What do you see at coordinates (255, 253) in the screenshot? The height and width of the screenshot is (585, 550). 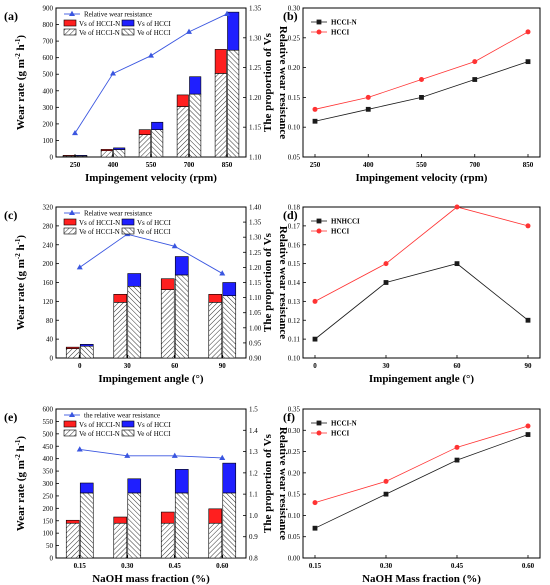 I see `y2-tick-label: 1.25` at bounding box center [255, 253].